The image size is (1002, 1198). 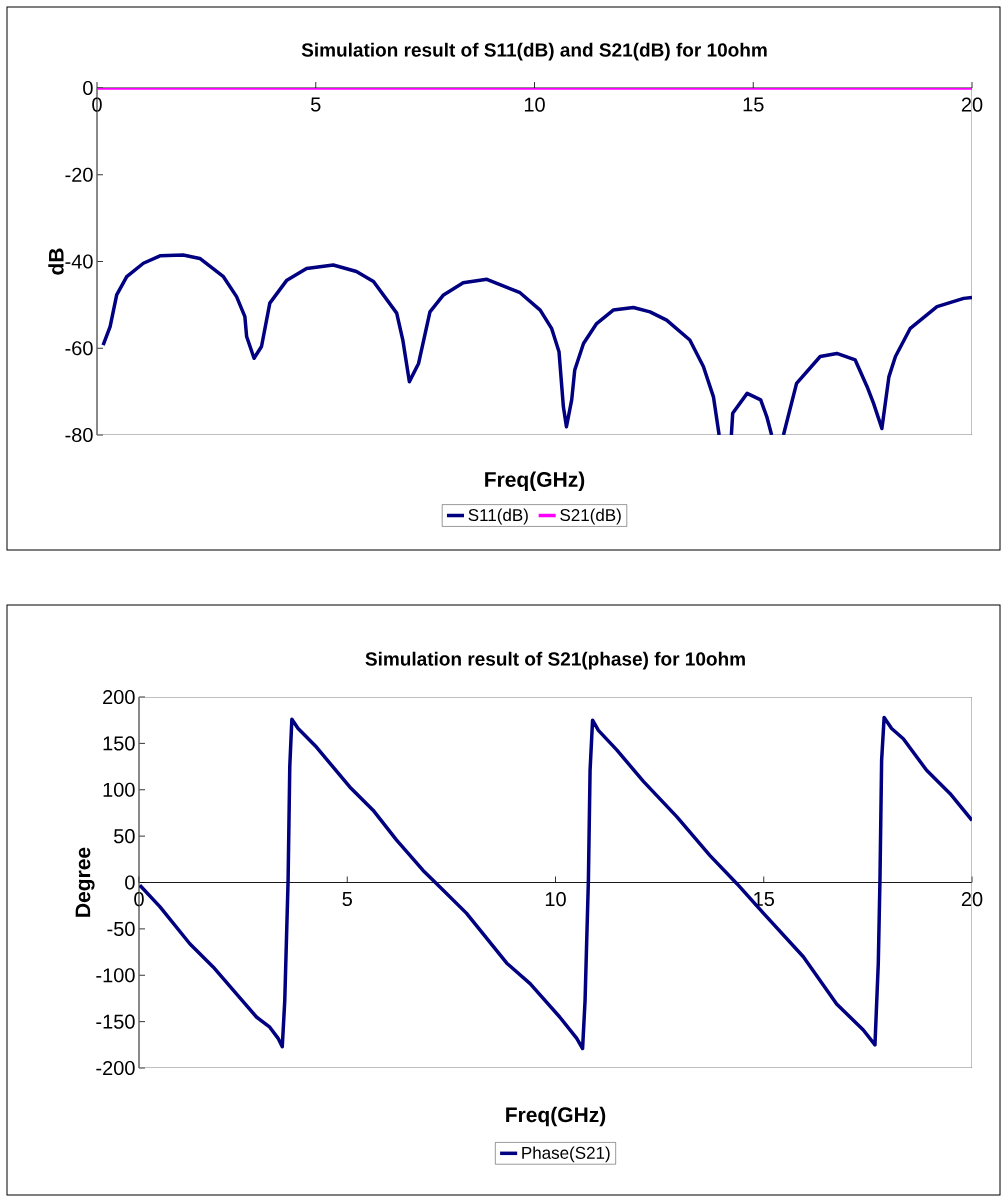 What do you see at coordinates (119, 697) in the screenshot?
I see `y-tick-label: 200` at bounding box center [119, 697].